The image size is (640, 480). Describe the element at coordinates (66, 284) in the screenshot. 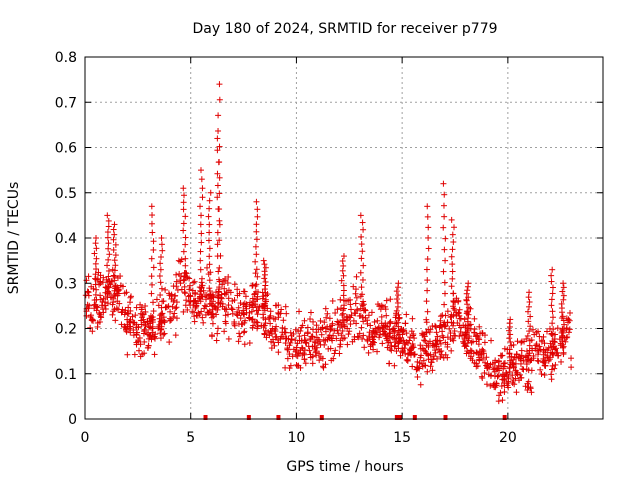

I see `y-tick-label-3: 0.3` at that location.